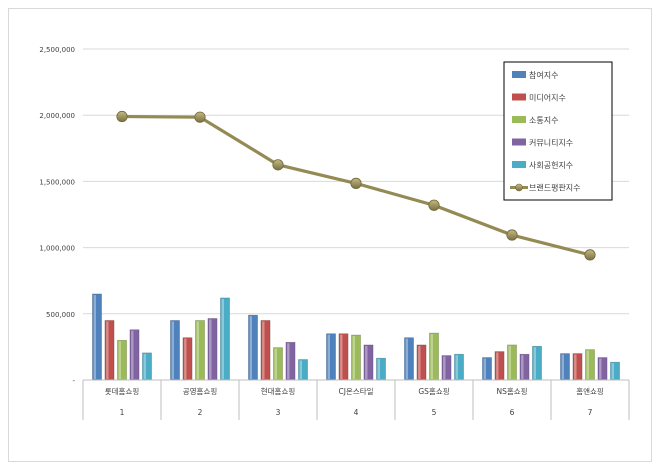  What do you see at coordinates (547, 98) in the screenshot?
I see `legend-label: 미디어지수` at bounding box center [547, 98].